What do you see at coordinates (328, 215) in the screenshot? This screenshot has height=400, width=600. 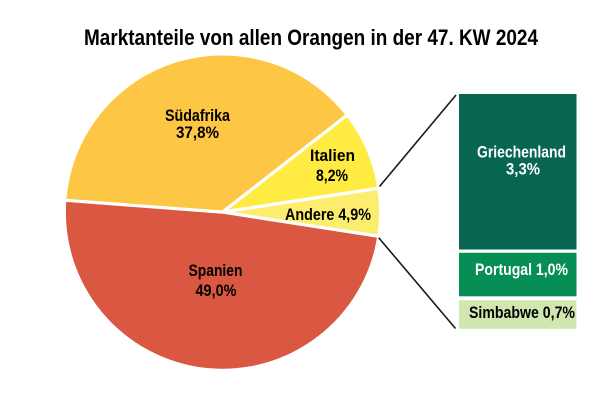 I see `svg-text: Andere 4,9%` at bounding box center [328, 215].